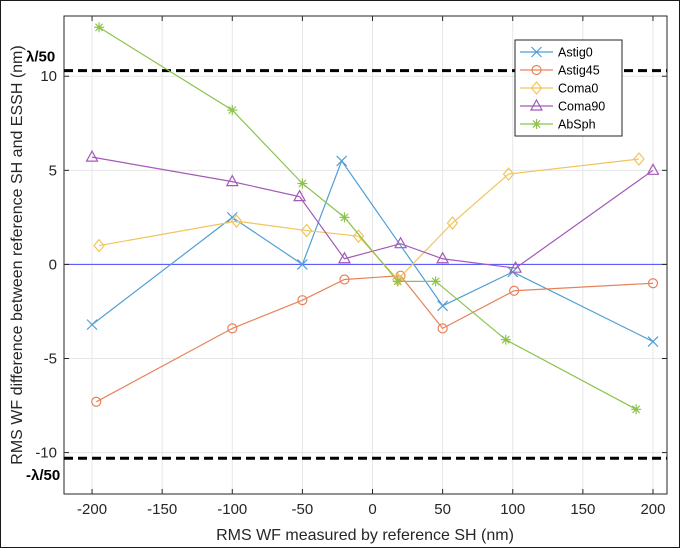  What do you see at coordinates (162, 509) in the screenshot?
I see `x-tick-label: -150` at bounding box center [162, 509].